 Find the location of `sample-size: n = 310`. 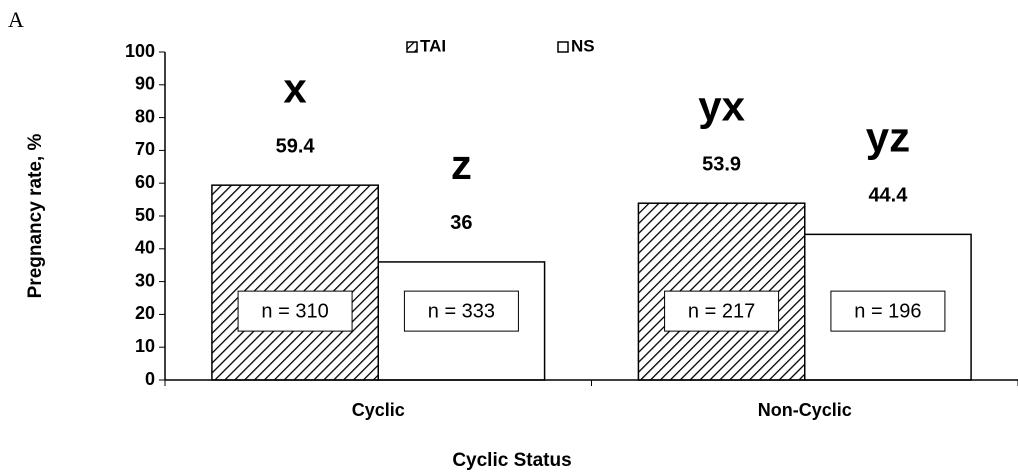

sample-size: n = 310 is located at coordinates (294, 311).